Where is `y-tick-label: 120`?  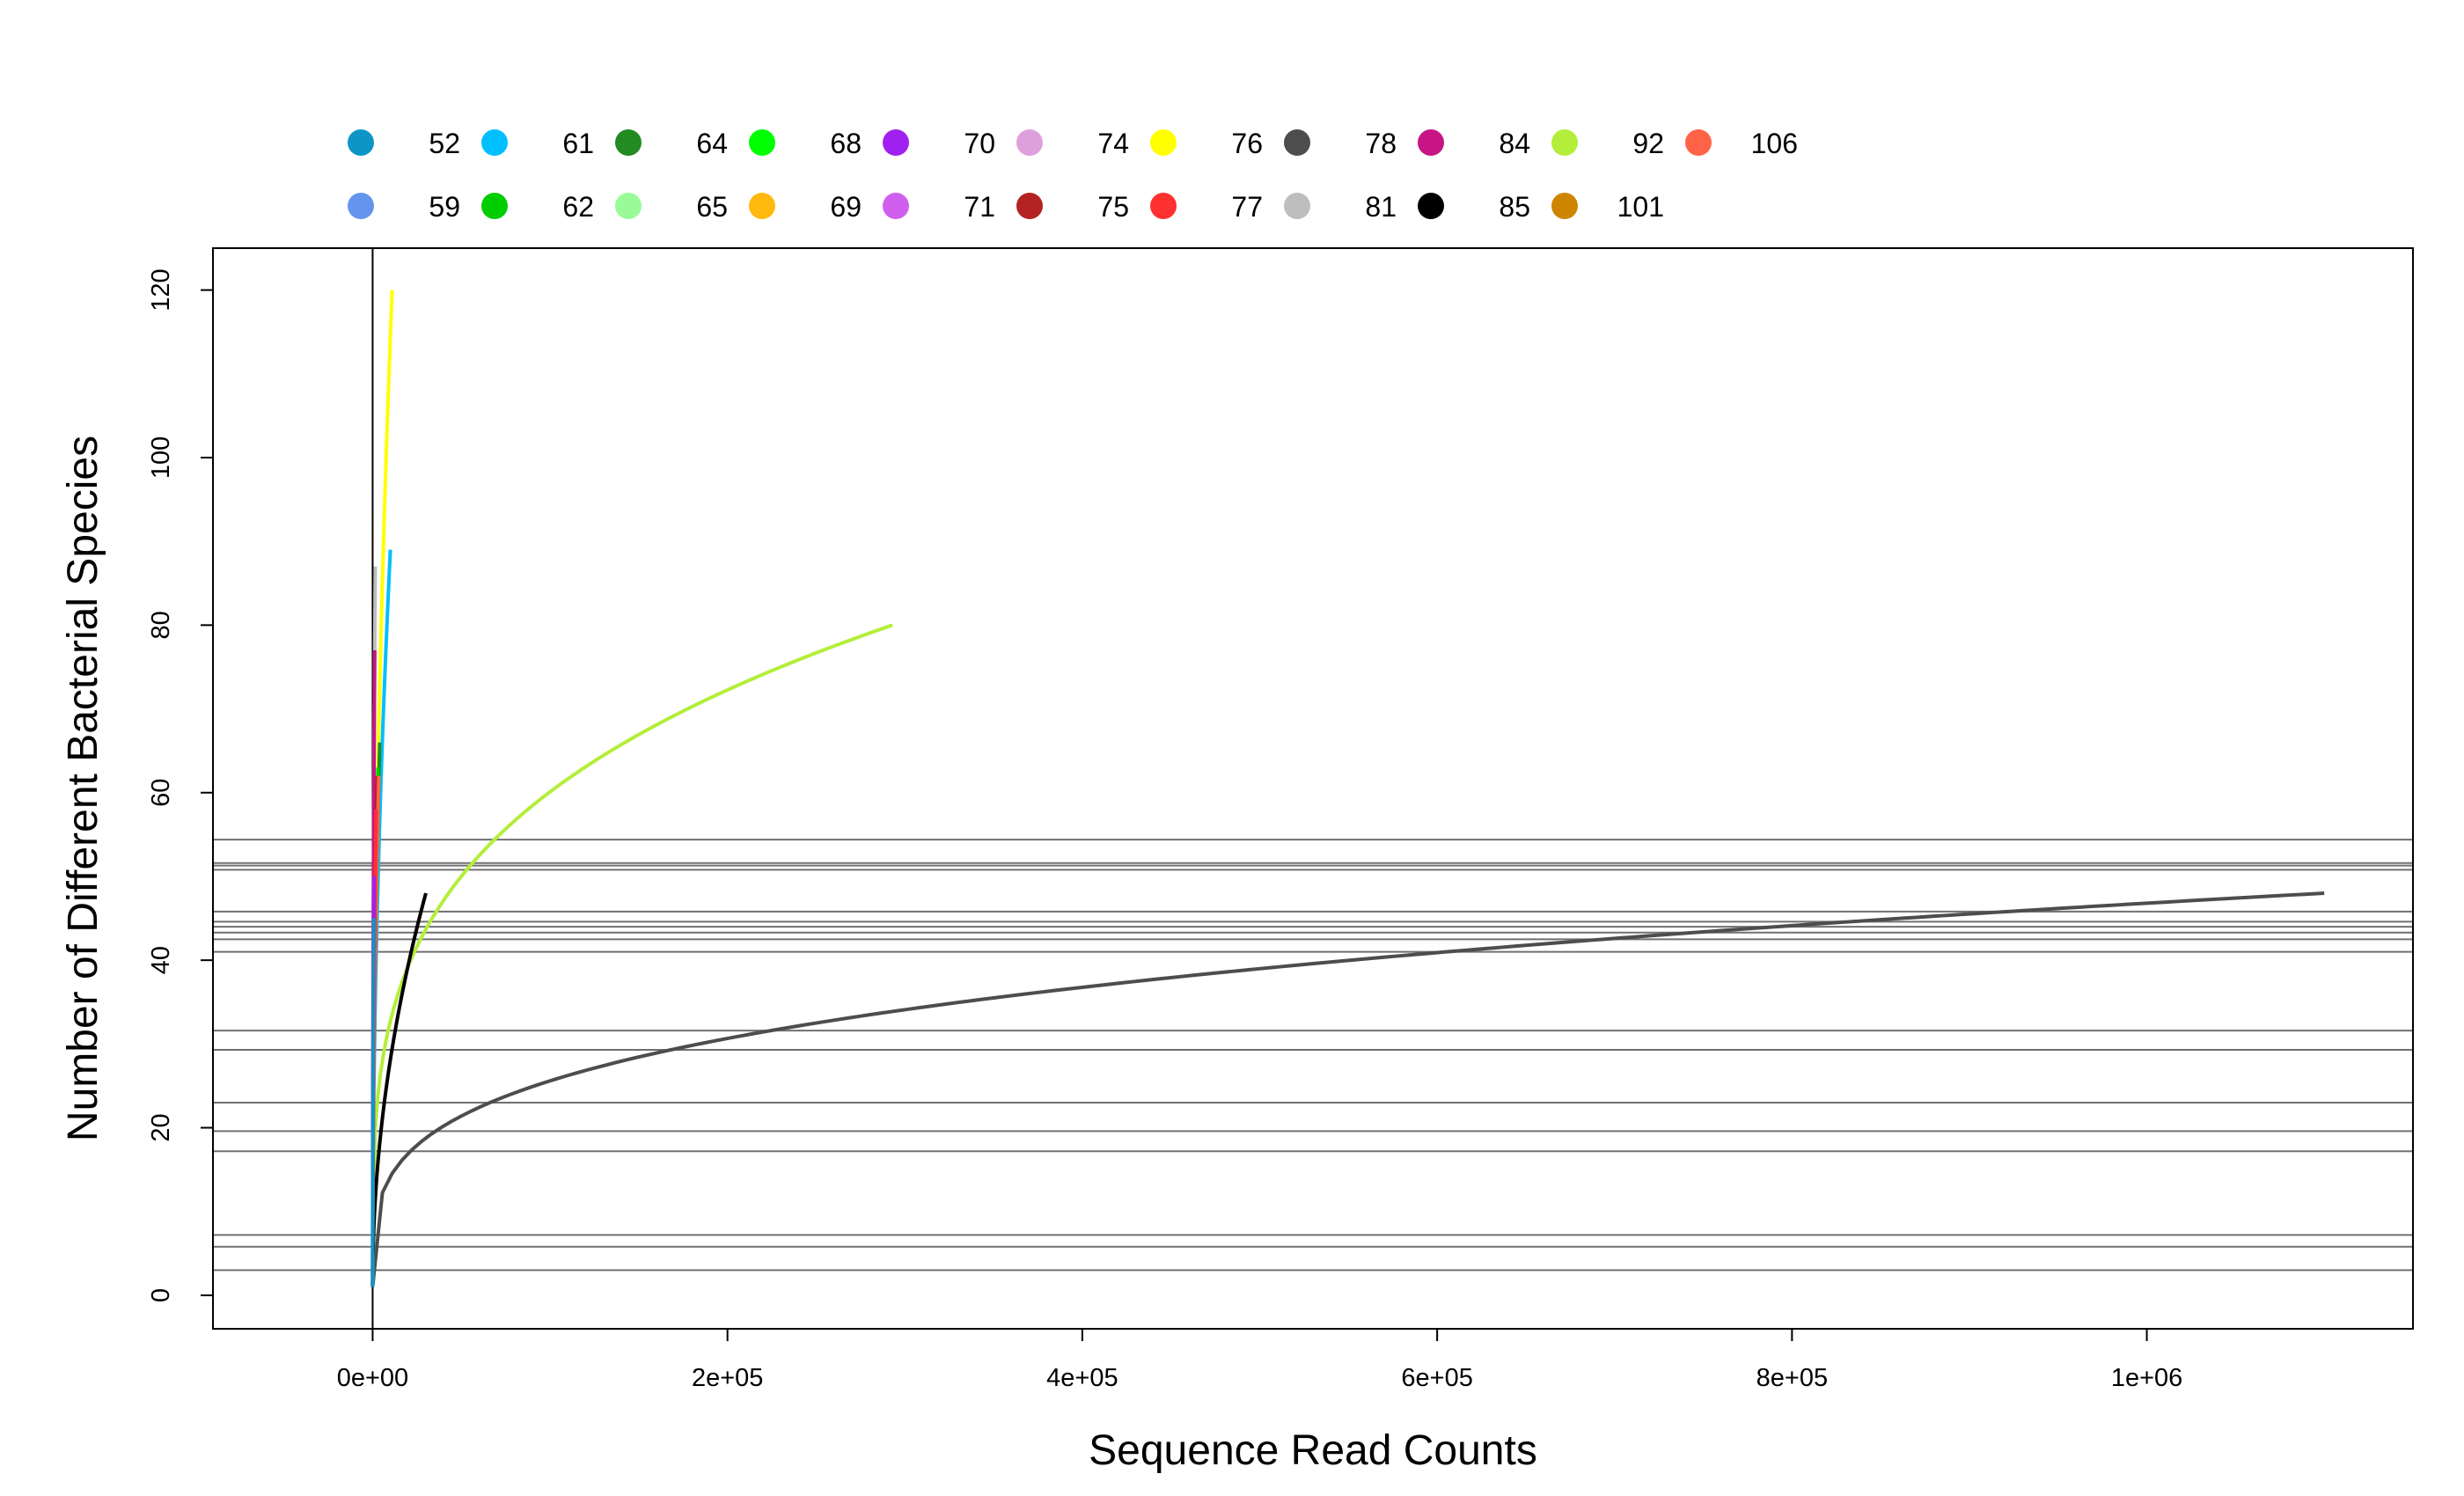
y-tick-label: 120 is located at coordinates (161, 289).